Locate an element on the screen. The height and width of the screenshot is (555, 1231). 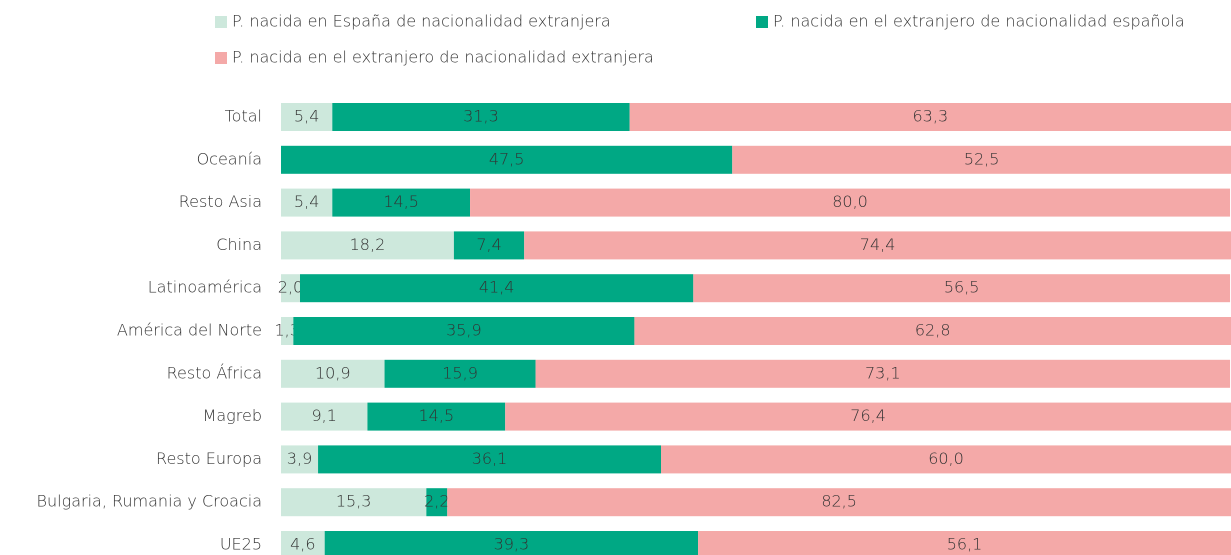
value-label: 36,1 is located at coordinates (490, 458).